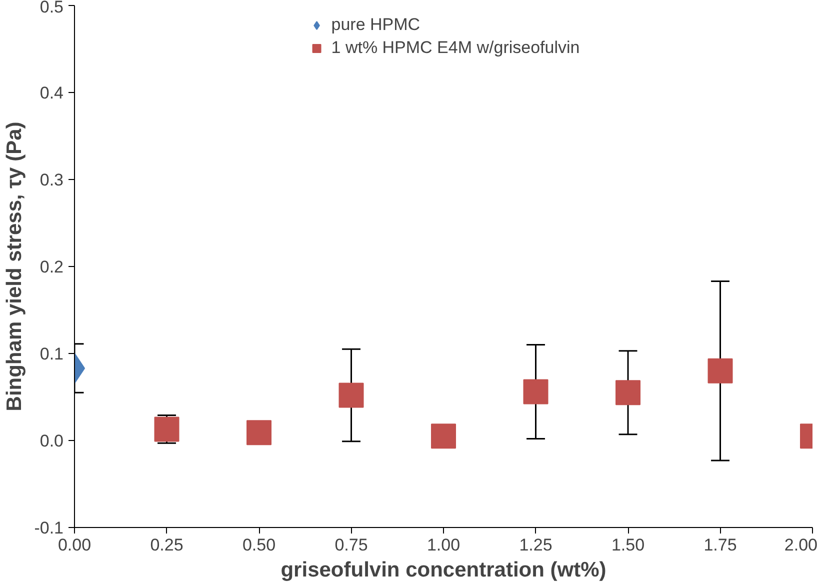  Describe the element at coordinates (351, 545) in the screenshot. I see `x-tick-label: 0.75` at that location.